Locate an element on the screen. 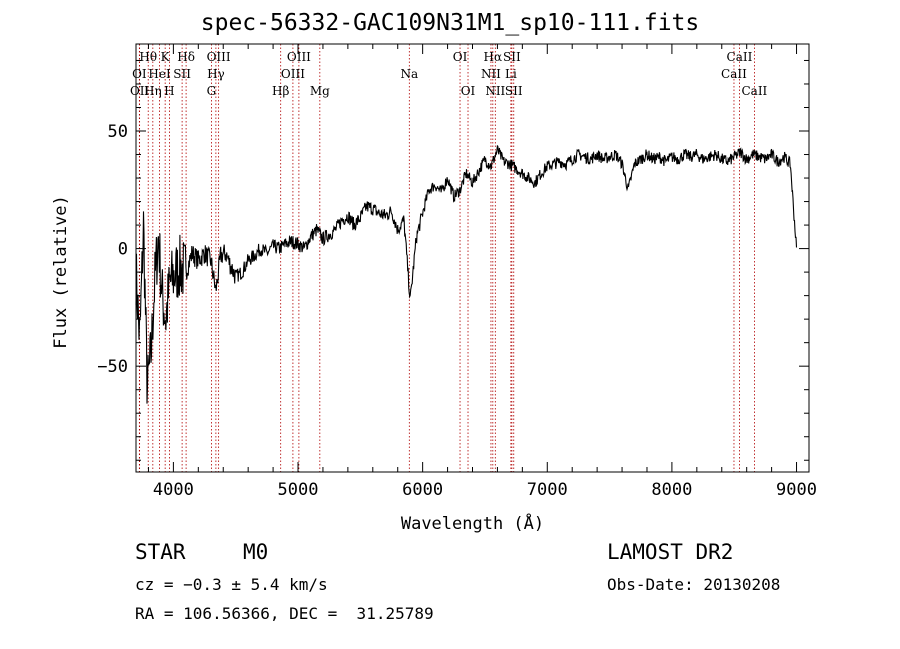  spectral-line-label: Hη is located at coordinates (153, 91).